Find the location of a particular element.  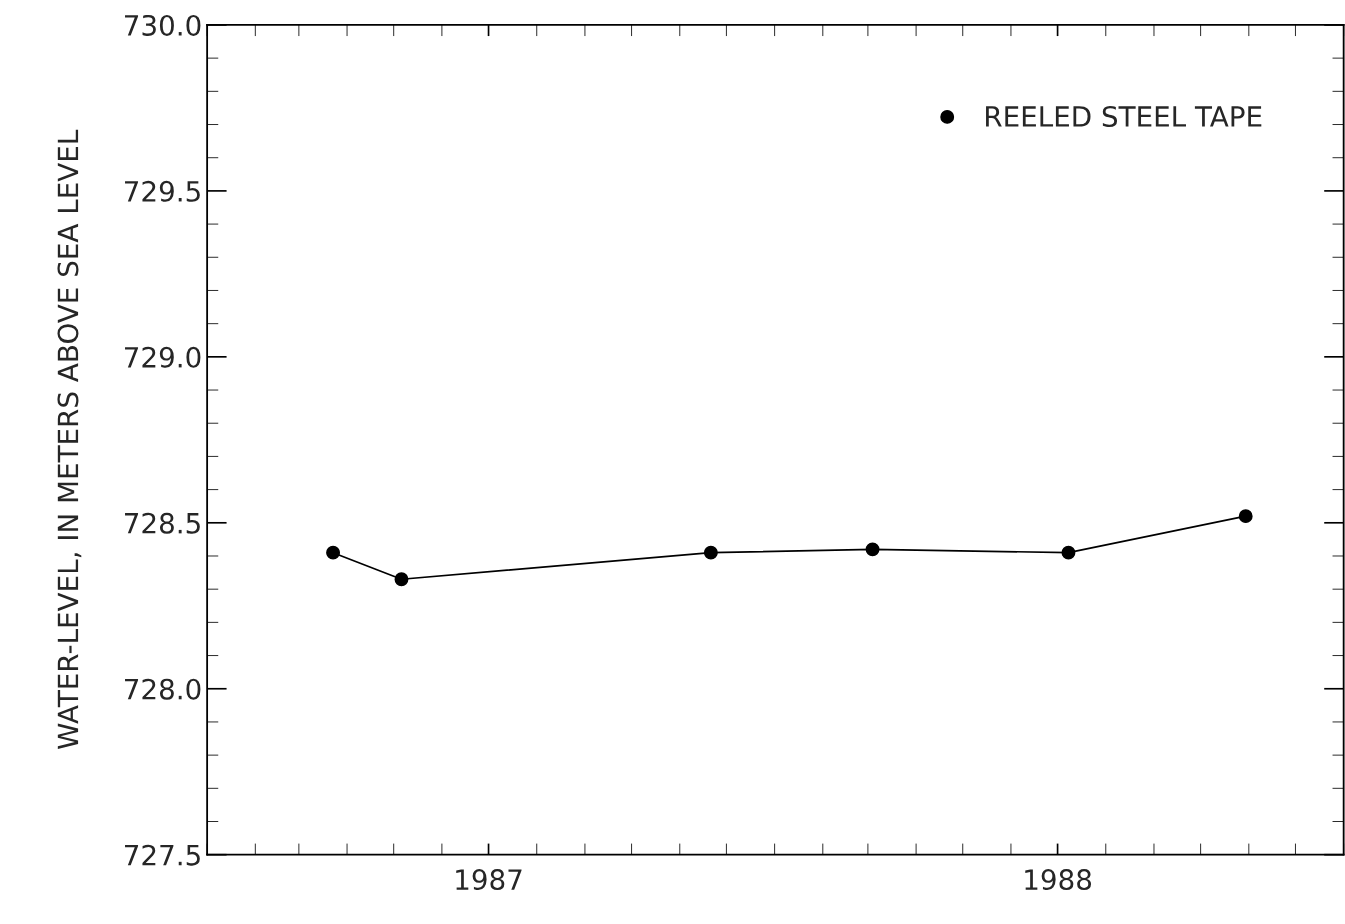

y-tick-label: 727.5 is located at coordinates (162, 855).